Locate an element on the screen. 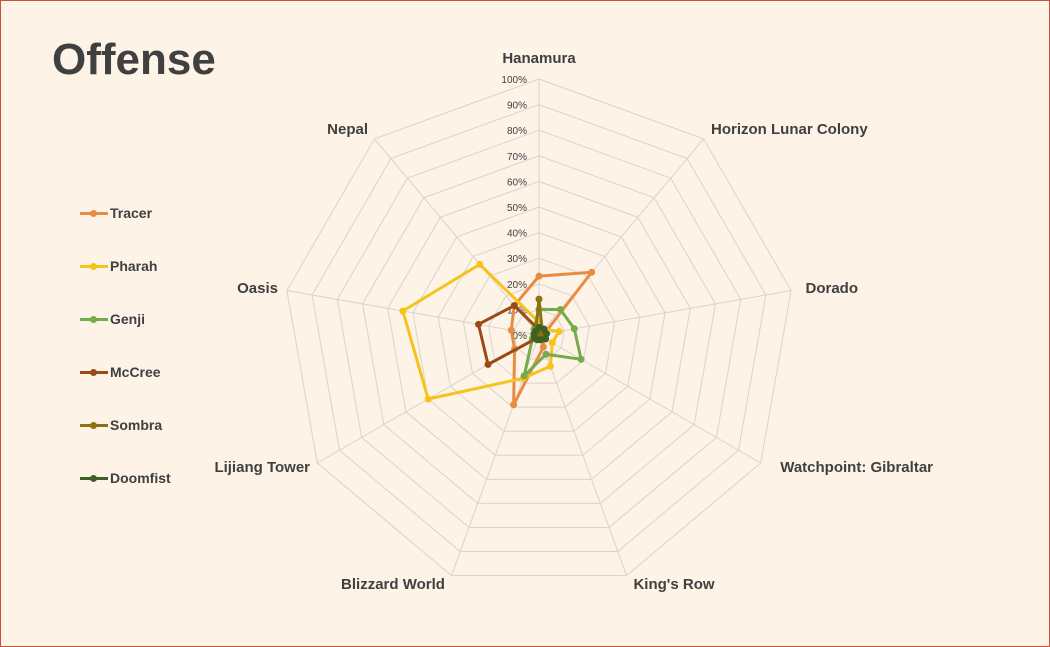 This screenshot has width=1050, height=647. legend-label: Sombra is located at coordinates (136, 425).